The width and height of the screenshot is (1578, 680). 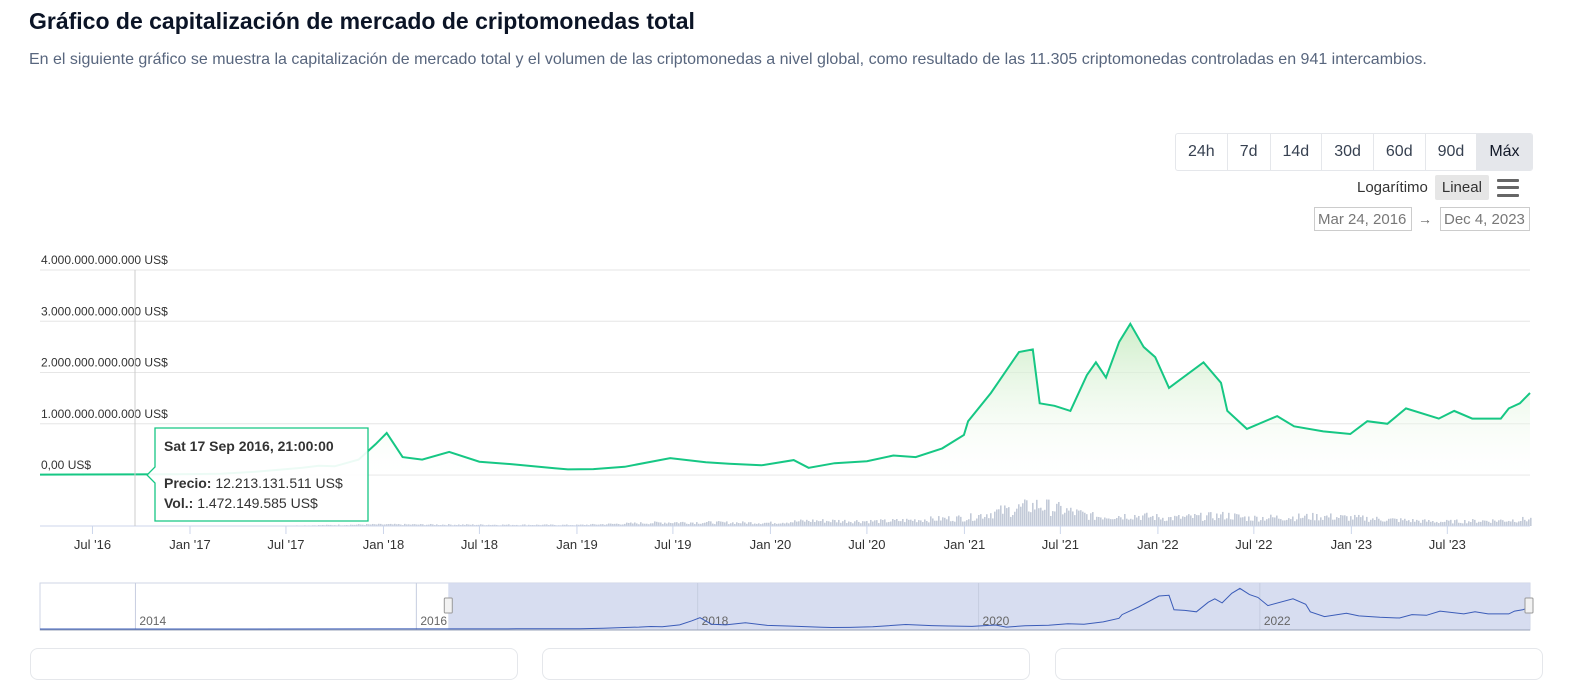 What do you see at coordinates (433, 621) in the screenshot?
I see `navigator-label: 2016` at bounding box center [433, 621].